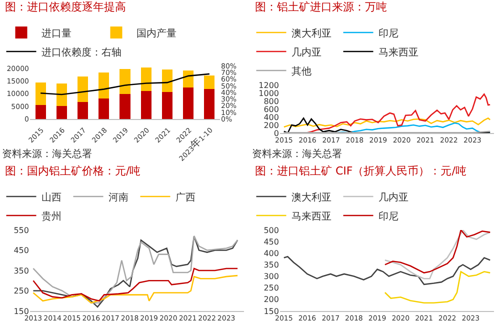 The width and height of the screenshot is (500, 327). Describe the element at coordinates (271, 277) in the screenshot. I see `y-tick-label: 300` at that location.